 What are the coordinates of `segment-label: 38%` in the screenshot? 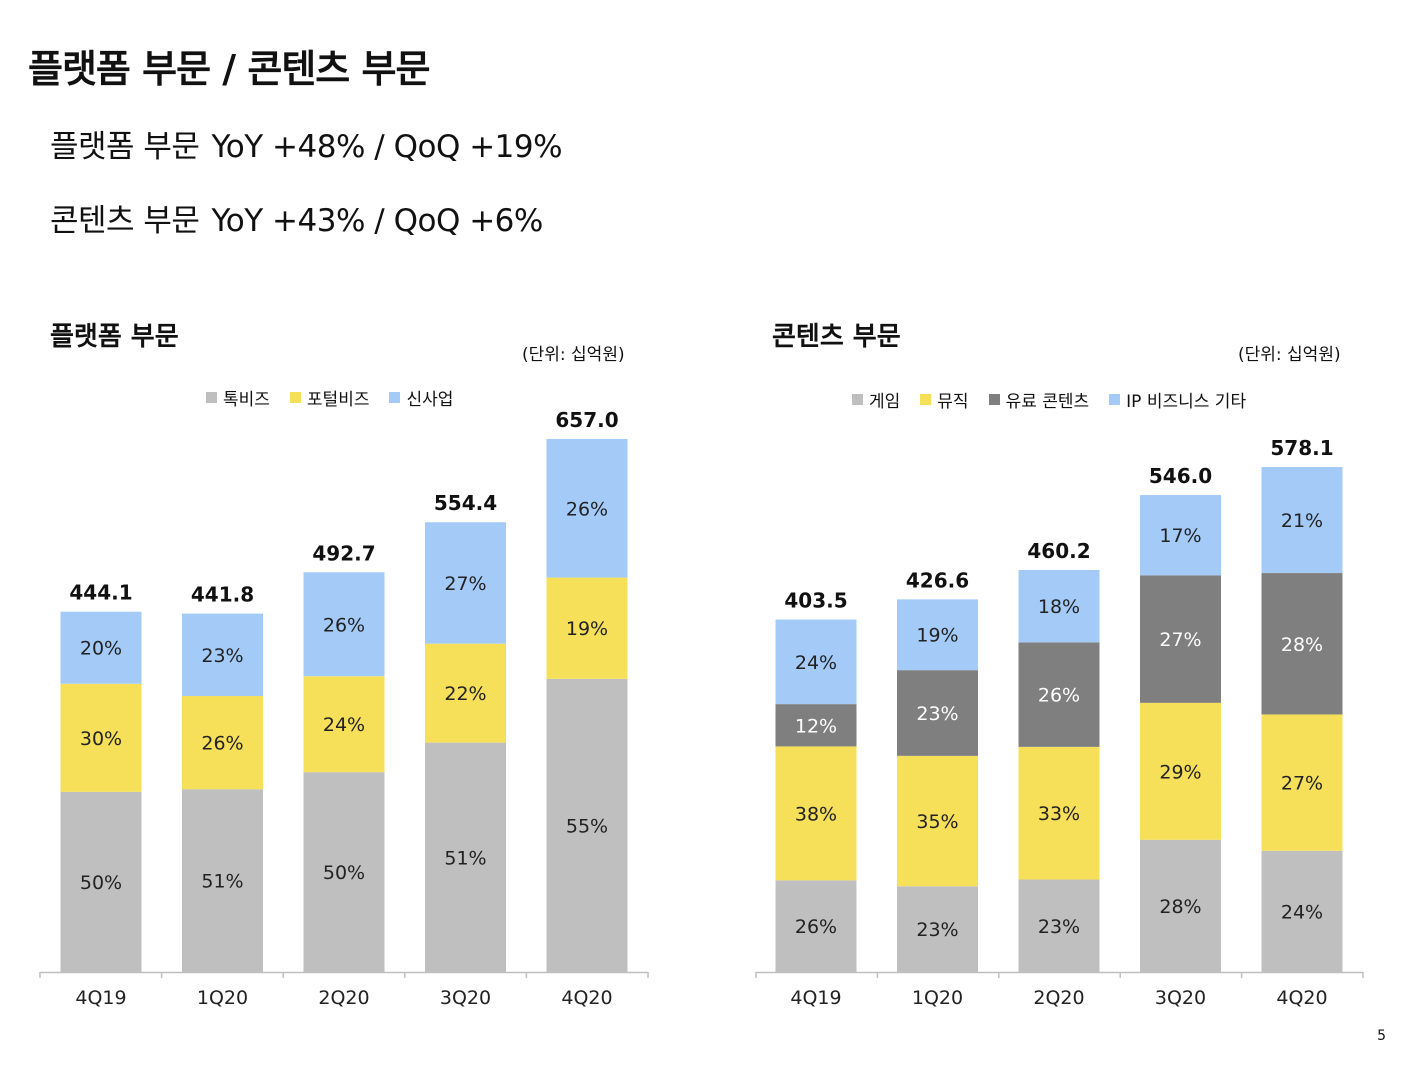 It's located at (816, 814).